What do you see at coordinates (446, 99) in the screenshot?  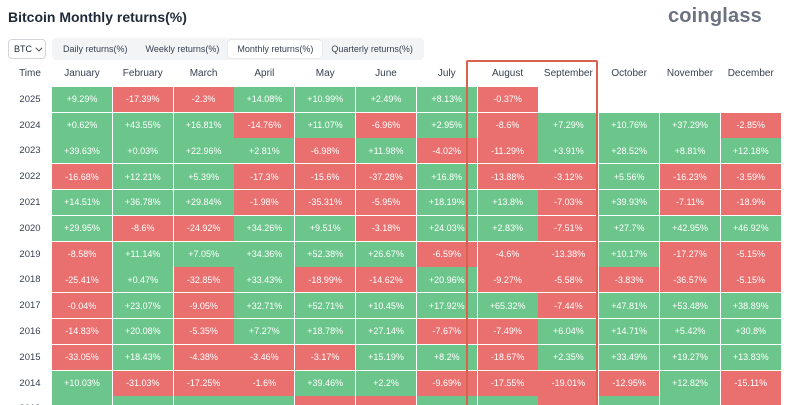 I see `return-cell: +8.13%` at bounding box center [446, 99].